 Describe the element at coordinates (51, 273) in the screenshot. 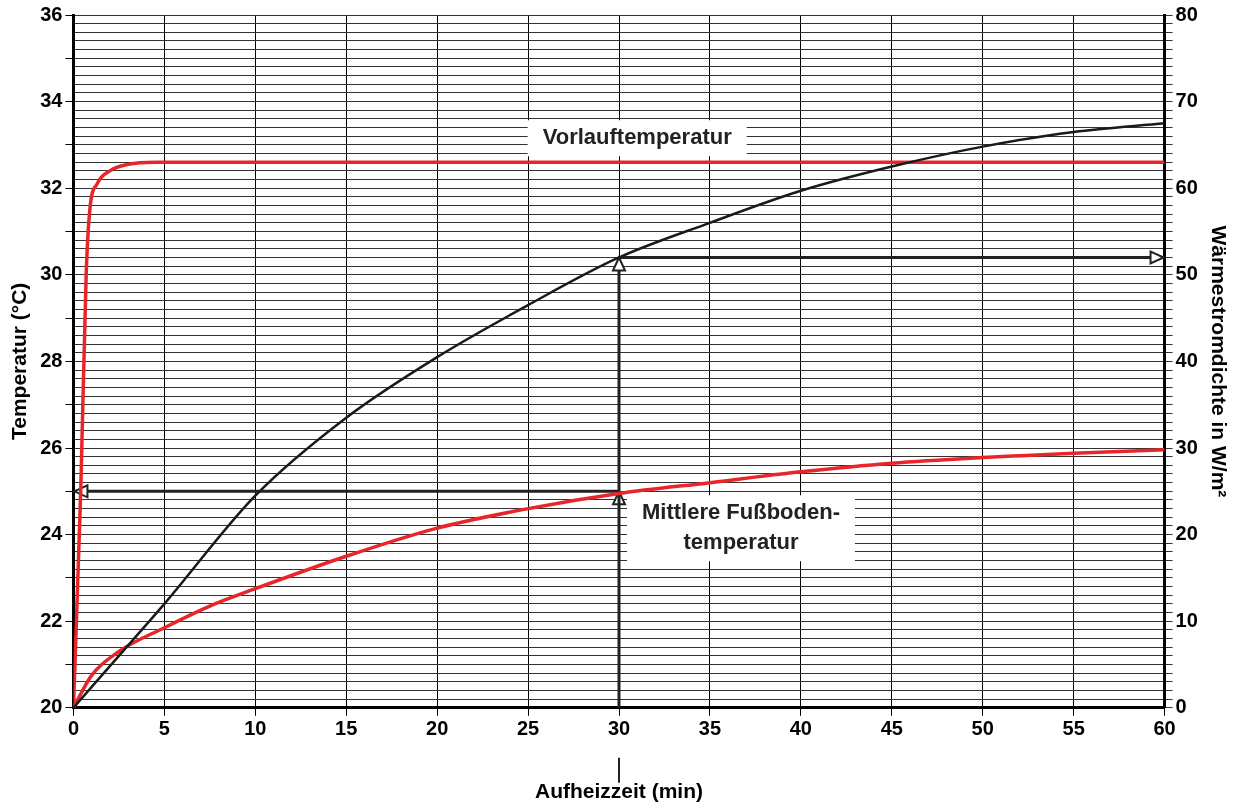

I see `y-tick-label: 30` at that location.